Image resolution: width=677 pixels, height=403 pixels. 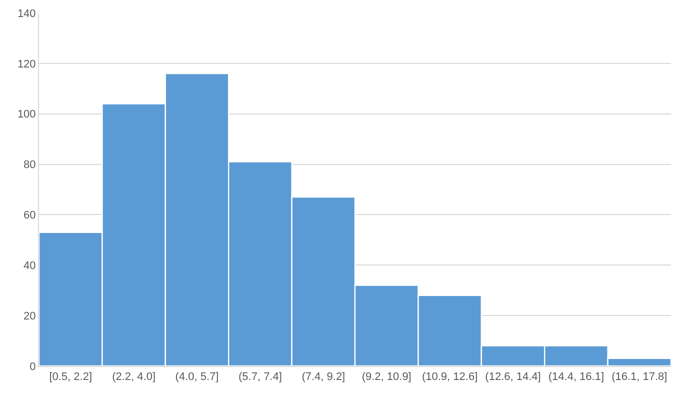 I want to click on x-tick-label: (10.9, 12.6], so click(x=450, y=377).